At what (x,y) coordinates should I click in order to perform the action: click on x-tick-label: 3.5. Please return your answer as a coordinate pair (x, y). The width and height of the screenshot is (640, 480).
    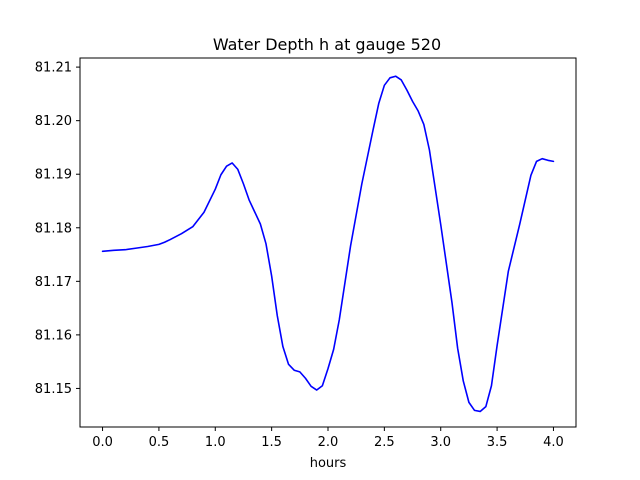
    Looking at the image, I should click on (497, 442).